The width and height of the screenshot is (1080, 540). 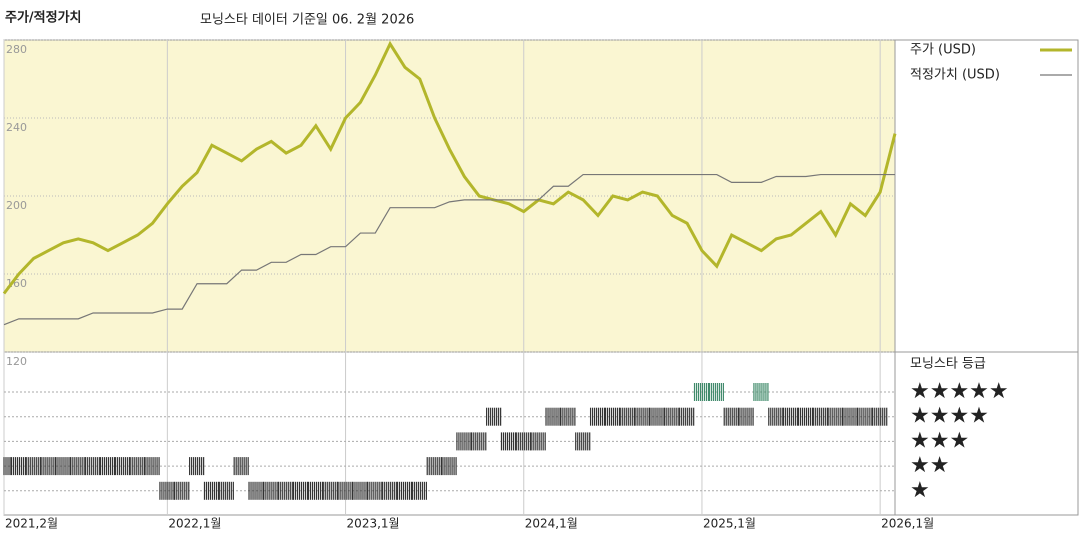 I want to click on y-tick-label: 240, so click(x=16, y=127).